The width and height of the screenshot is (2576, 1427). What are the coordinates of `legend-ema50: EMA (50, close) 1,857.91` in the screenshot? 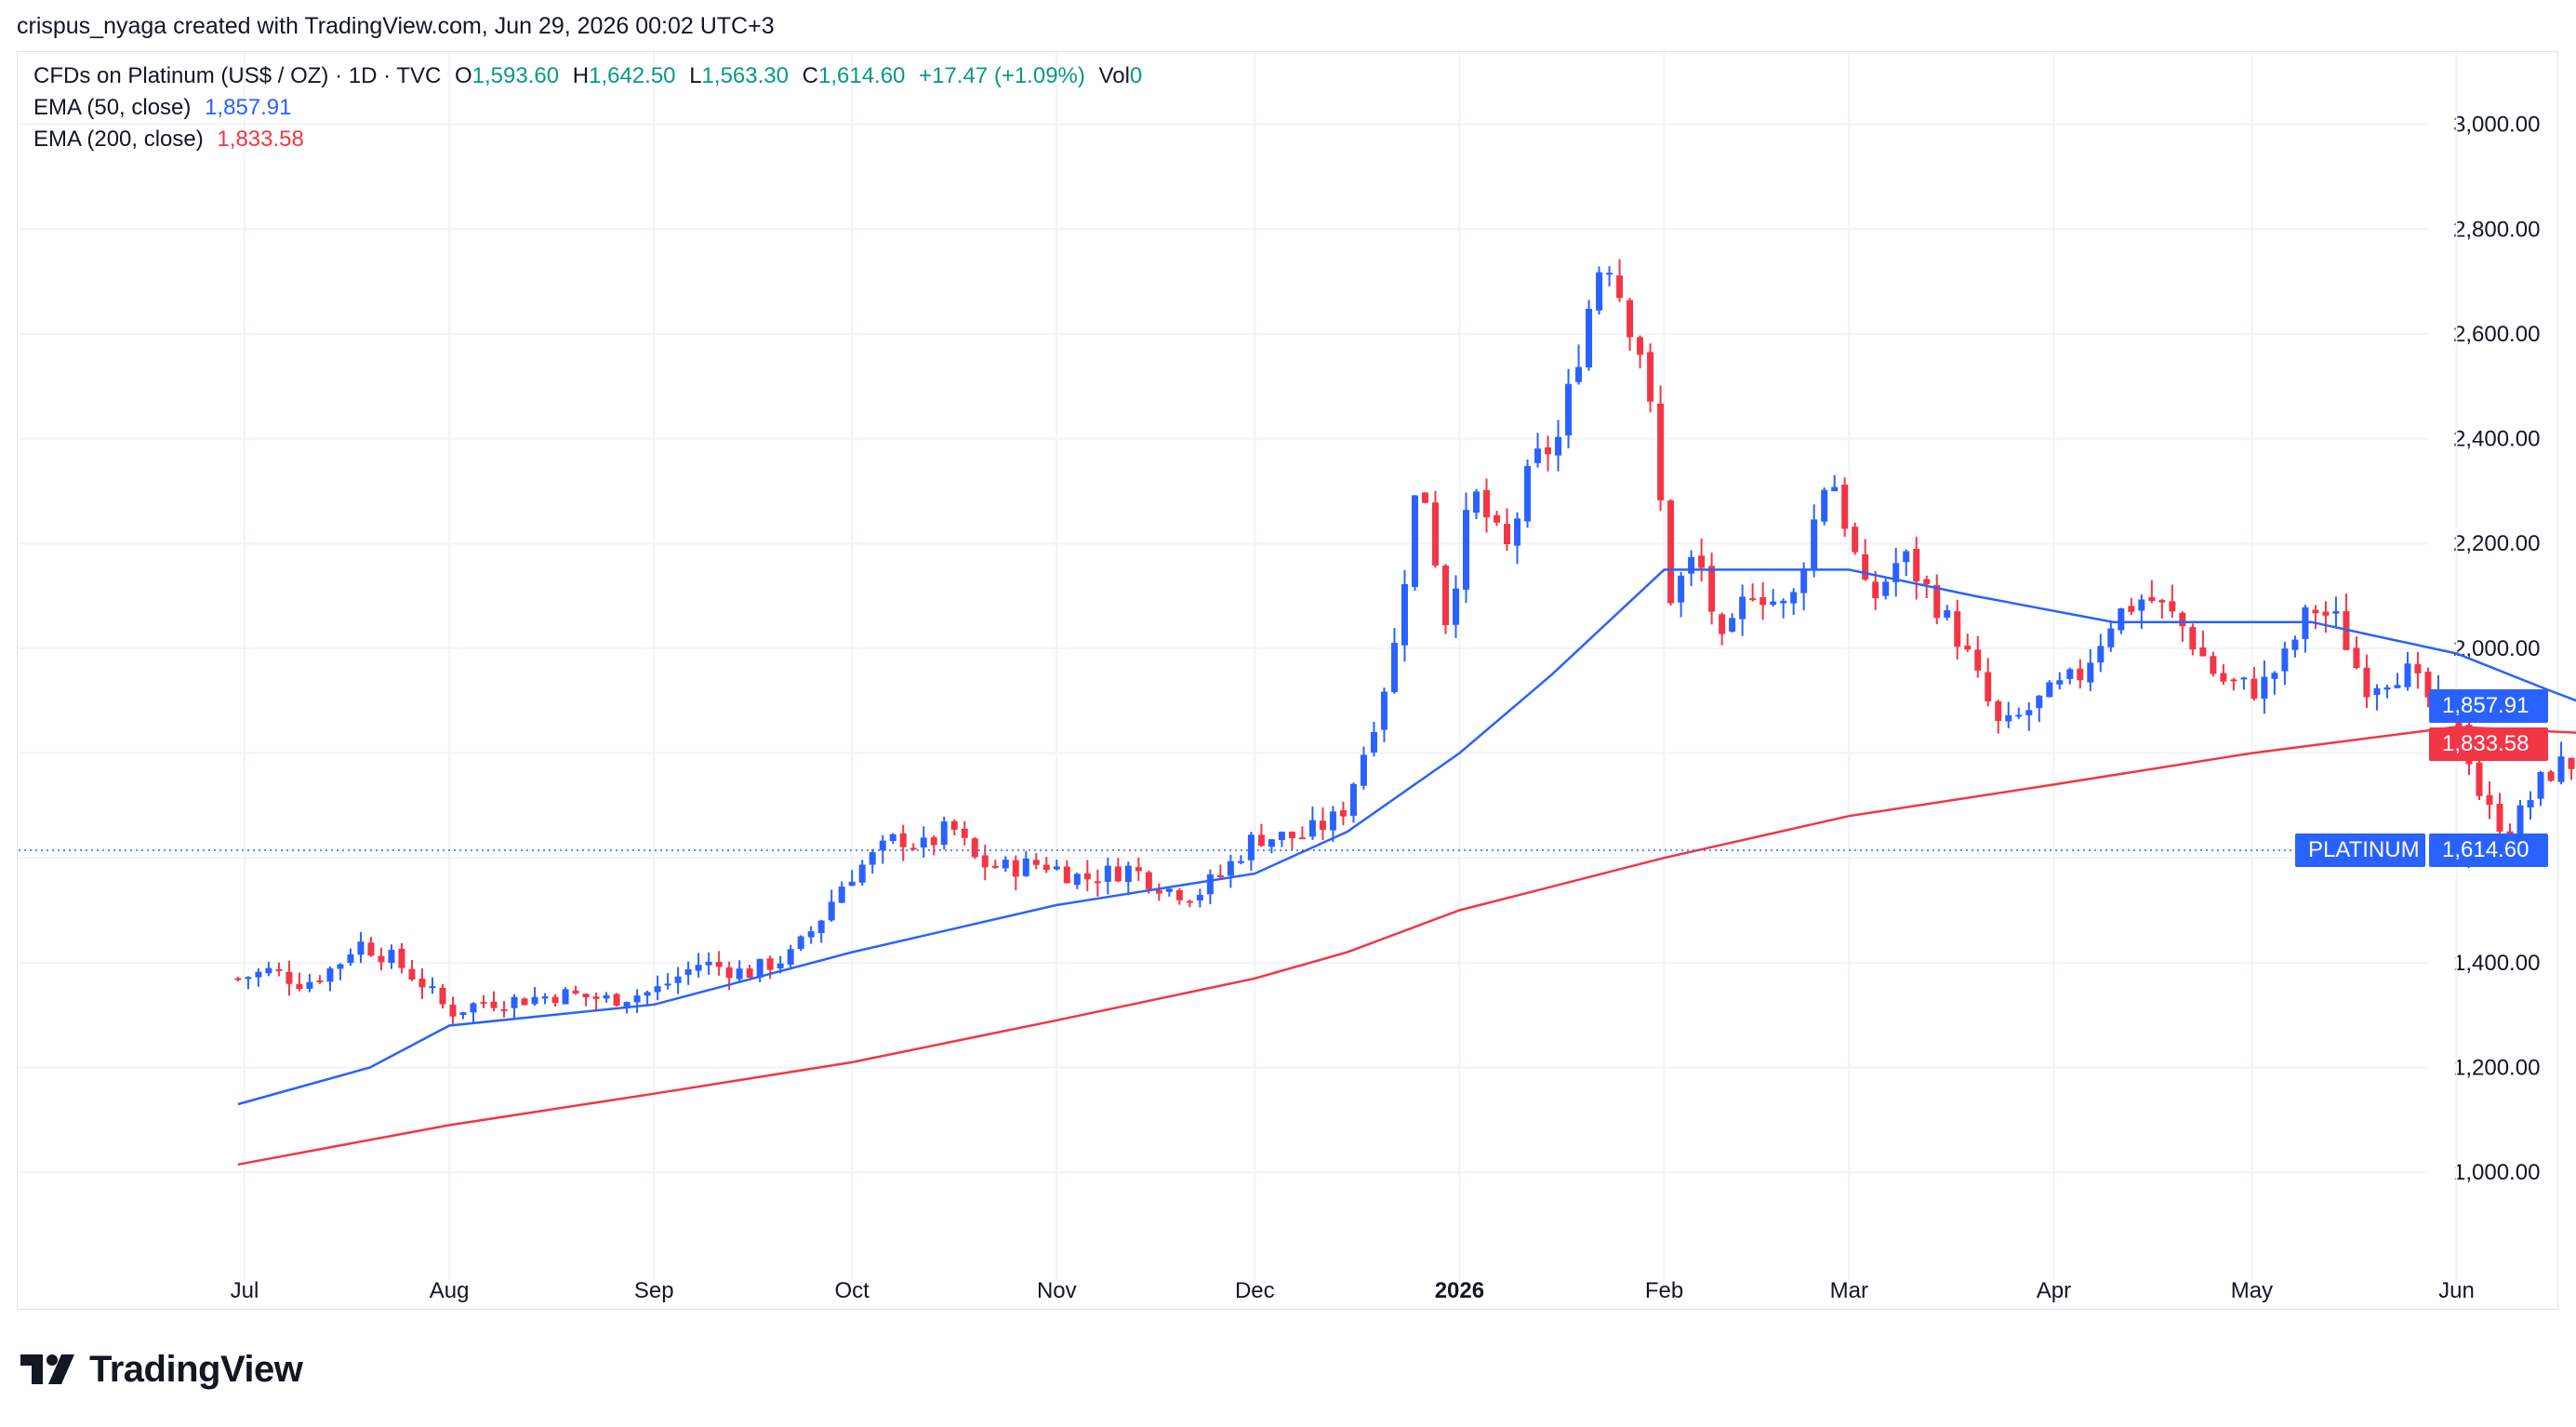 It's located at (162, 108).